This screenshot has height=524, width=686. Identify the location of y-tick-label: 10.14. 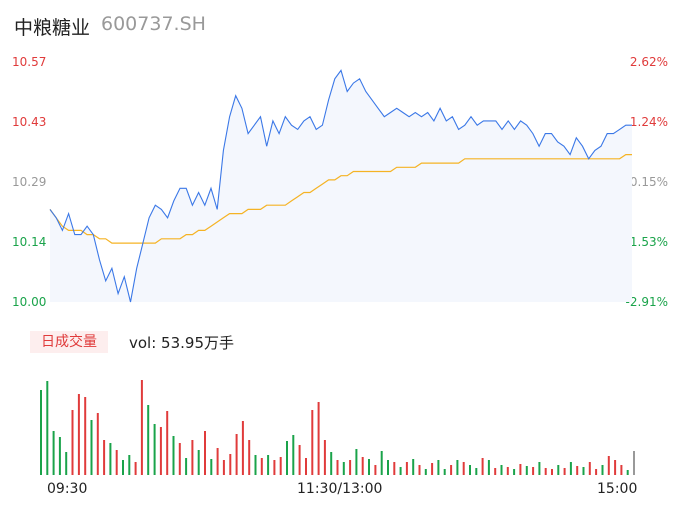
(29, 242).